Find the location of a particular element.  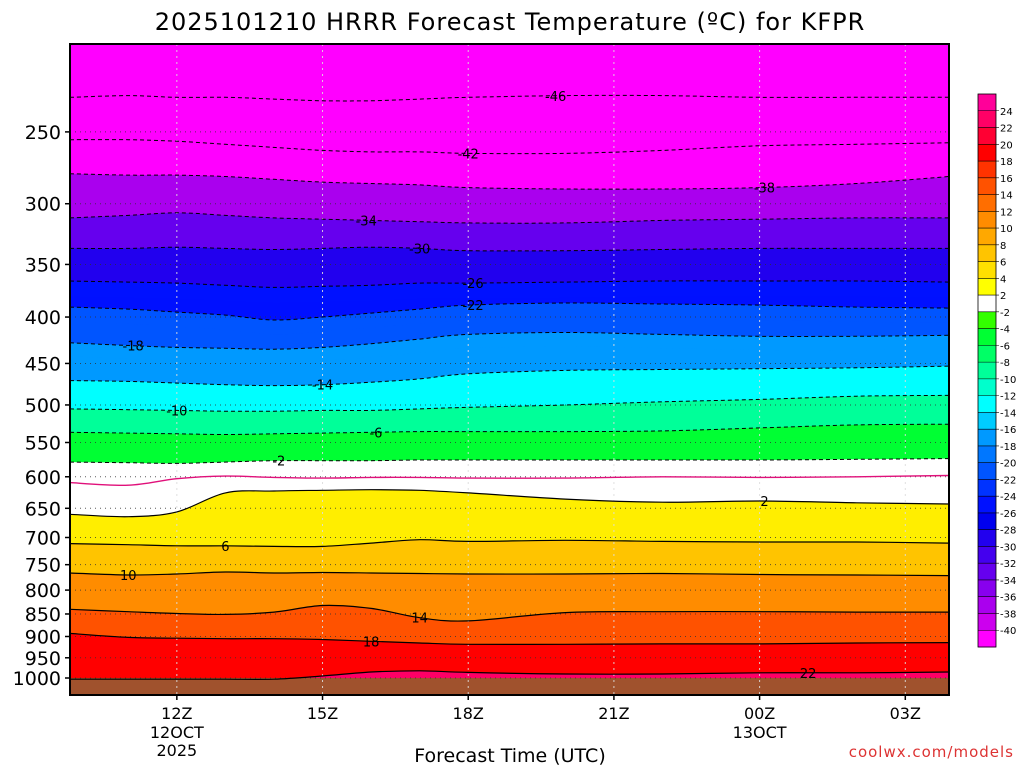

colorbar-label: 8 is located at coordinates (1003, 246).